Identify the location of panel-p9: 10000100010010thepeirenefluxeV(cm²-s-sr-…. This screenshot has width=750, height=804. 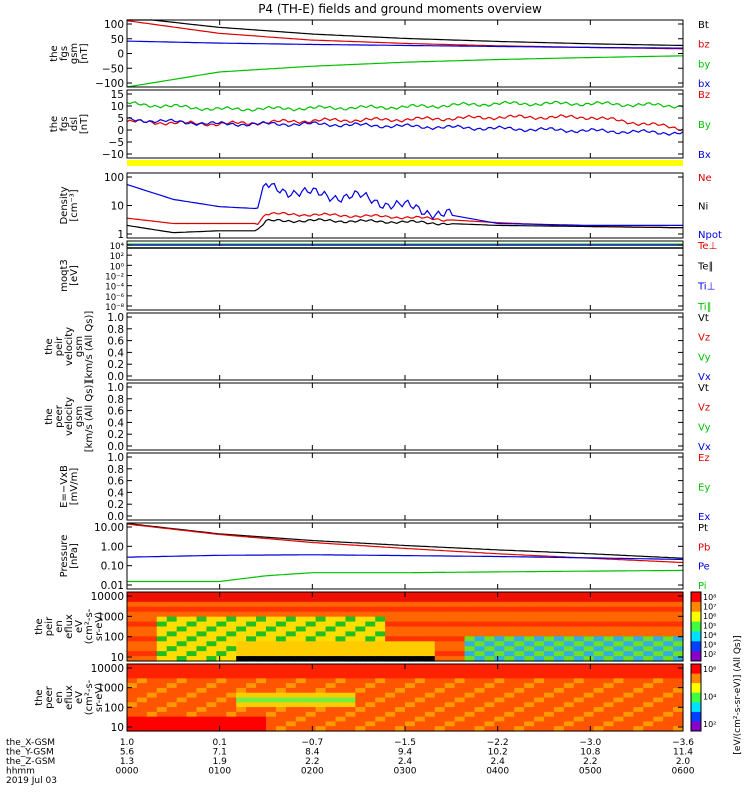
(375, 627).